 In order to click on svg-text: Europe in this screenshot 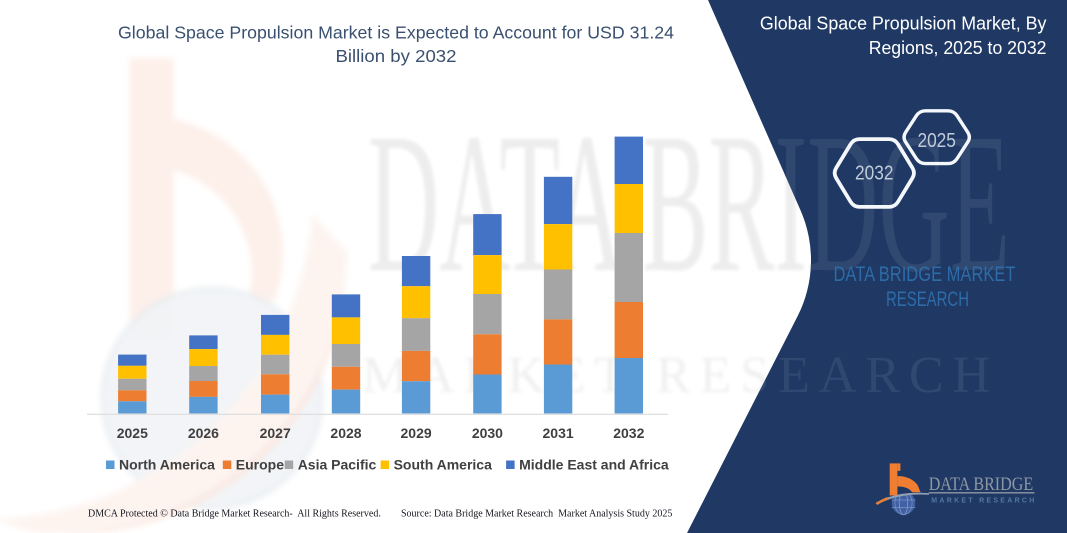, I will do `click(260, 465)`.